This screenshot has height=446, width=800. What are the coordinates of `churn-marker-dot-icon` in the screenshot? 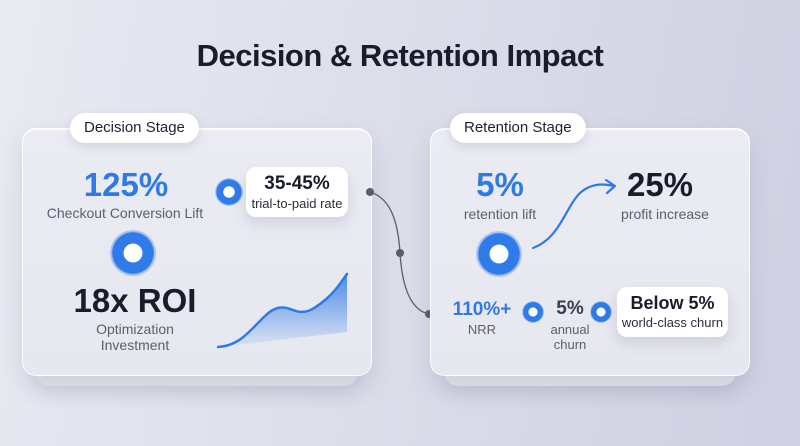 It's located at (601, 312).